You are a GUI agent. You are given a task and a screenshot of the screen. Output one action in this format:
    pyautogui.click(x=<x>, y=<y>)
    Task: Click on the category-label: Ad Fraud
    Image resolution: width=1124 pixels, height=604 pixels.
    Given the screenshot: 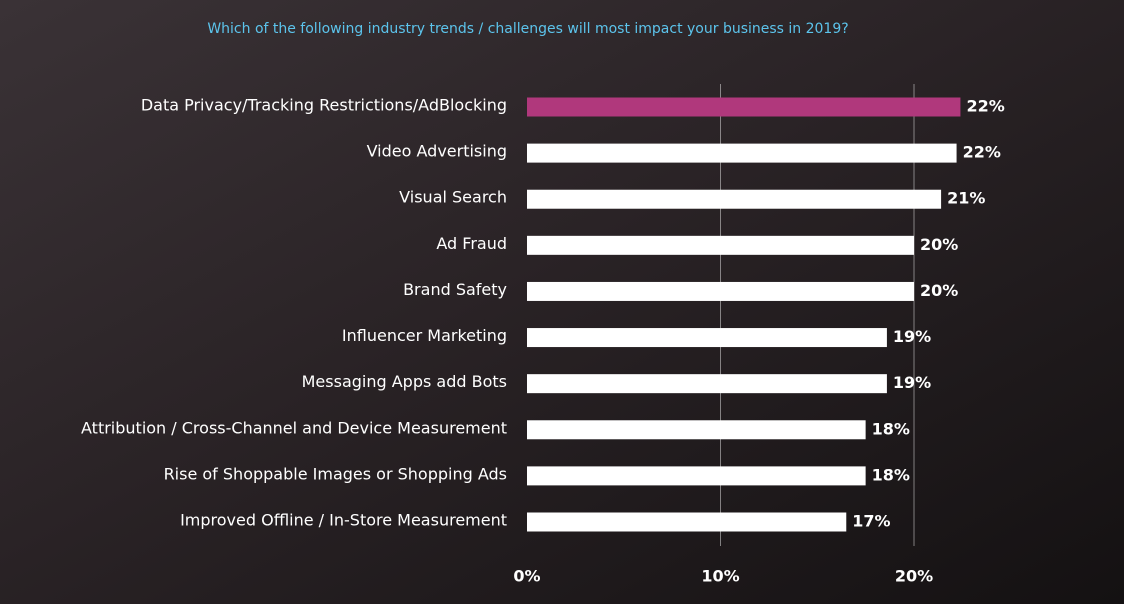 What is the action you would take?
    pyautogui.click(x=471, y=243)
    